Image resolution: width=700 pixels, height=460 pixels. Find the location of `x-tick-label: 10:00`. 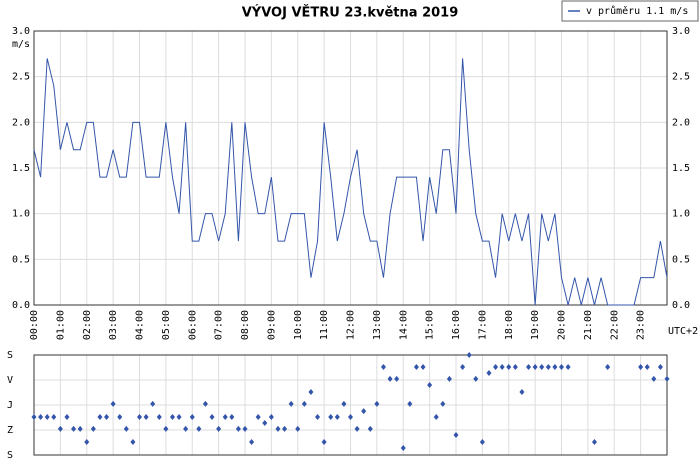

x-tick-label: 10:00 is located at coordinates (298, 325).